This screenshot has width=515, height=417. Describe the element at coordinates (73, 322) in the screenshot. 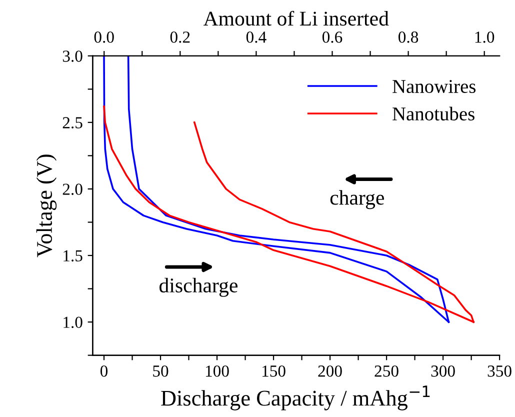

I see `y-tick-label: 1.0` at that location.